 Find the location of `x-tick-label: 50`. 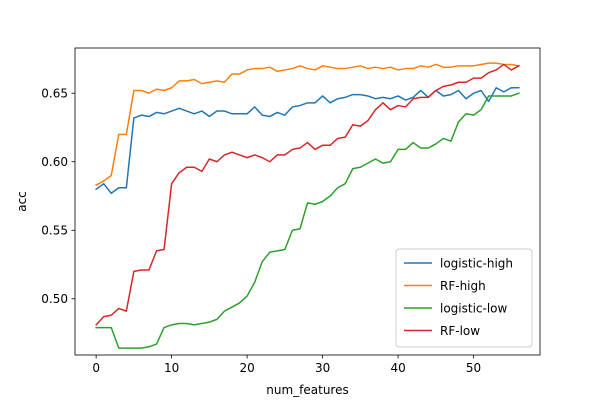

x-tick-label: 50 is located at coordinates (473, 368).